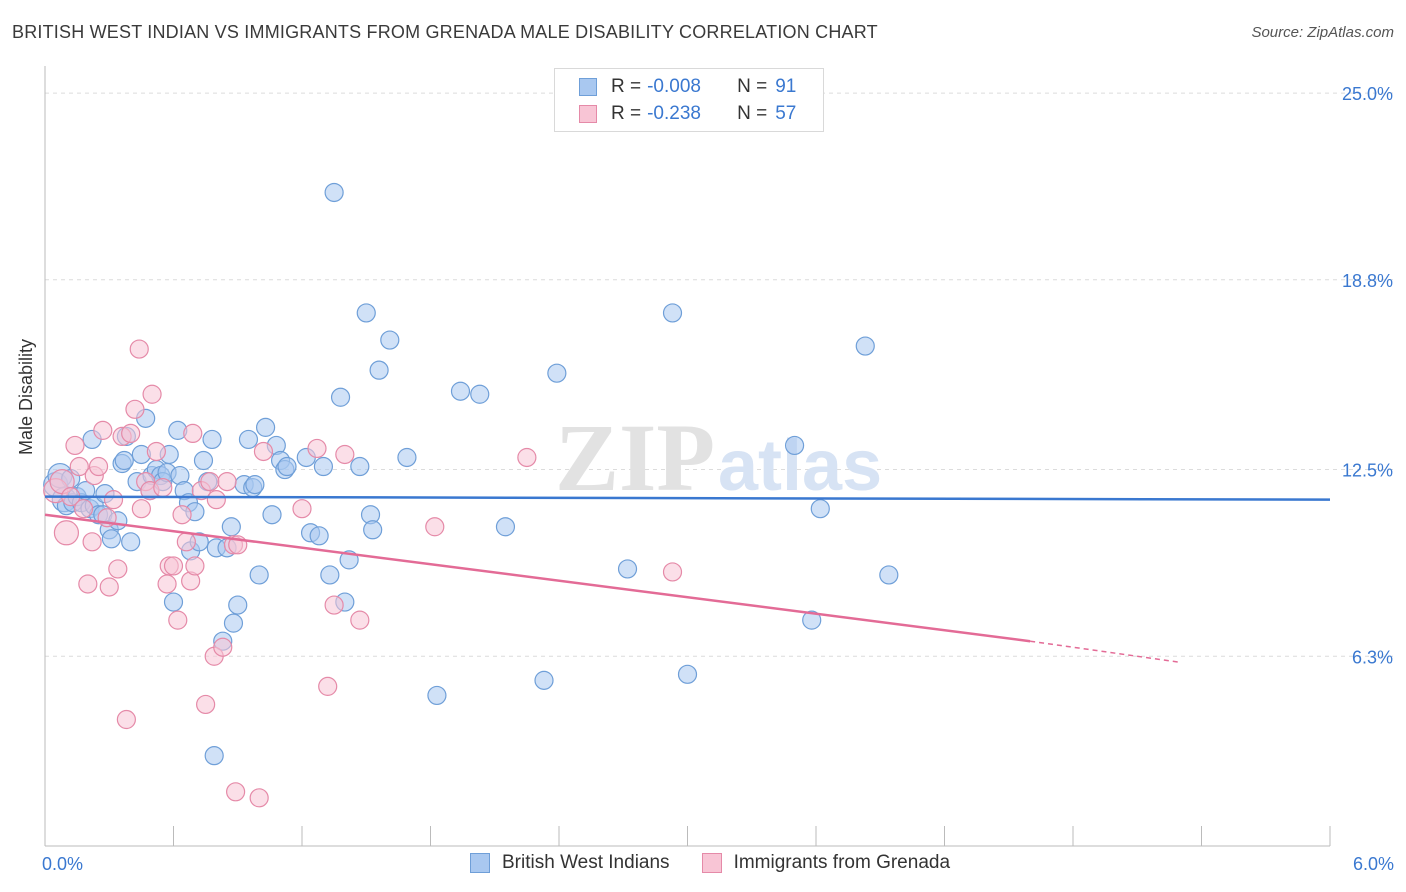 This screenshot has height=892, width=1406. Describe the element at coordinates (537, 578) in the screenshot. I see `trend-line-immigrants-grenada` at that location.